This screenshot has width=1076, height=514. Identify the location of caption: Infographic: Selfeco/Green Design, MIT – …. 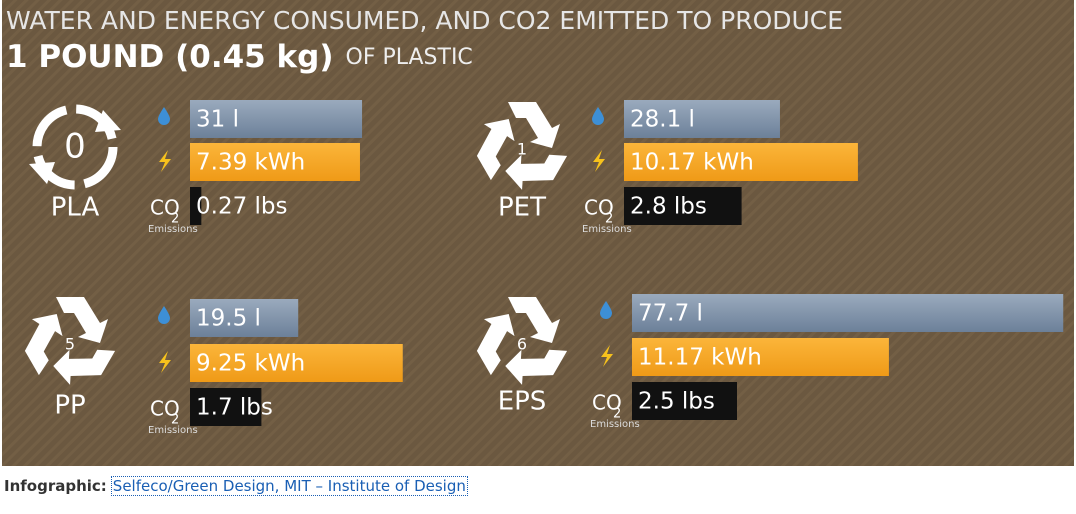
(236, 486).